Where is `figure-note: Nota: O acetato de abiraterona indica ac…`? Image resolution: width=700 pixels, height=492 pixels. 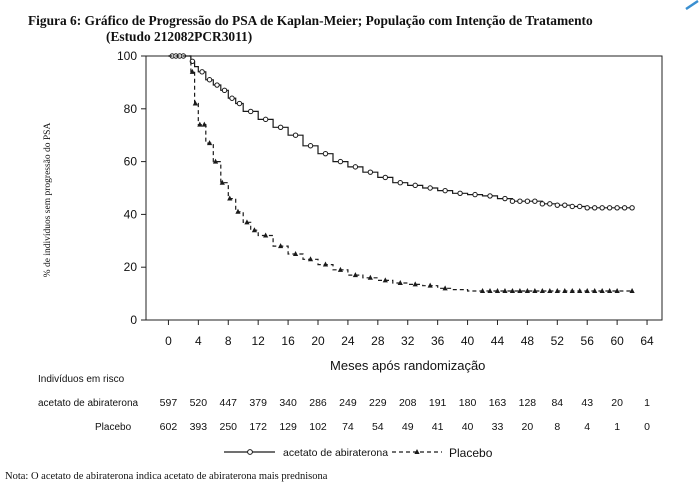
figure-note: Nota: O acetato de abiraterona indica ac… is located at coordinates (166, 476).